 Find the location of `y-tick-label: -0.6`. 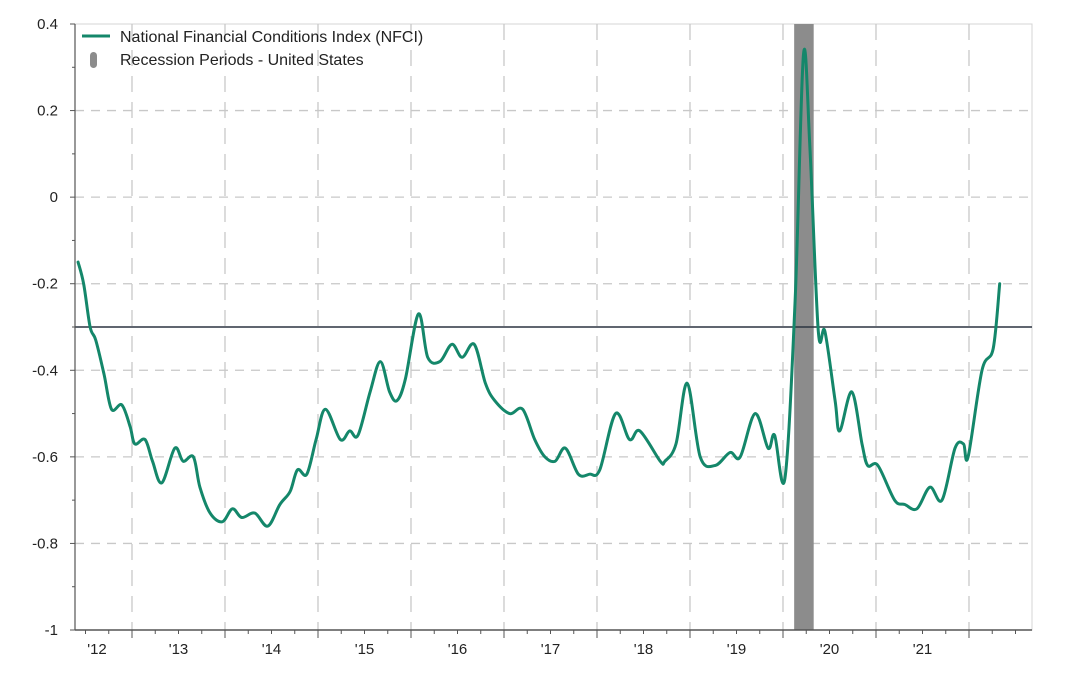

y-tick-label: -0.6 is located at coordinates (45, 457).